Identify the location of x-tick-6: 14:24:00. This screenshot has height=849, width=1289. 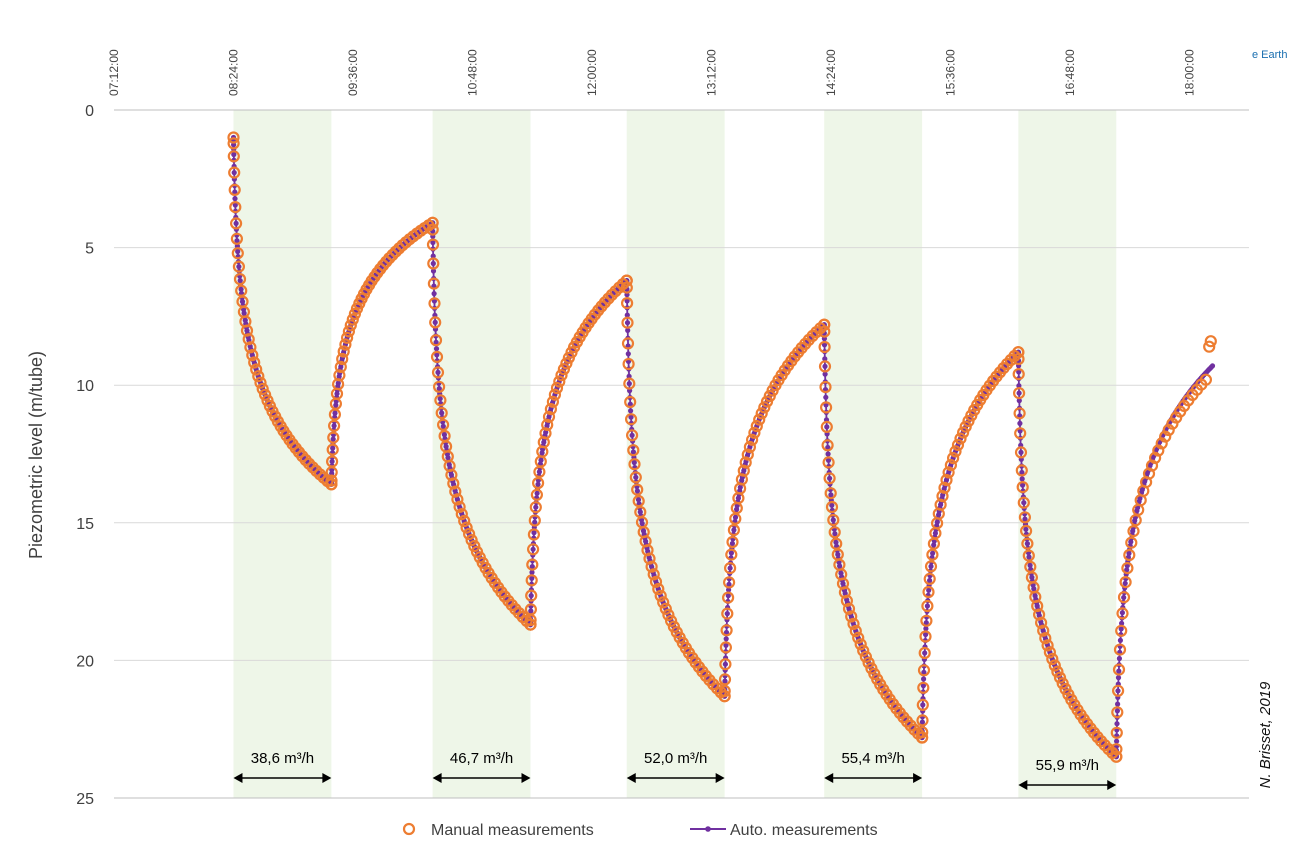
(831, 72).